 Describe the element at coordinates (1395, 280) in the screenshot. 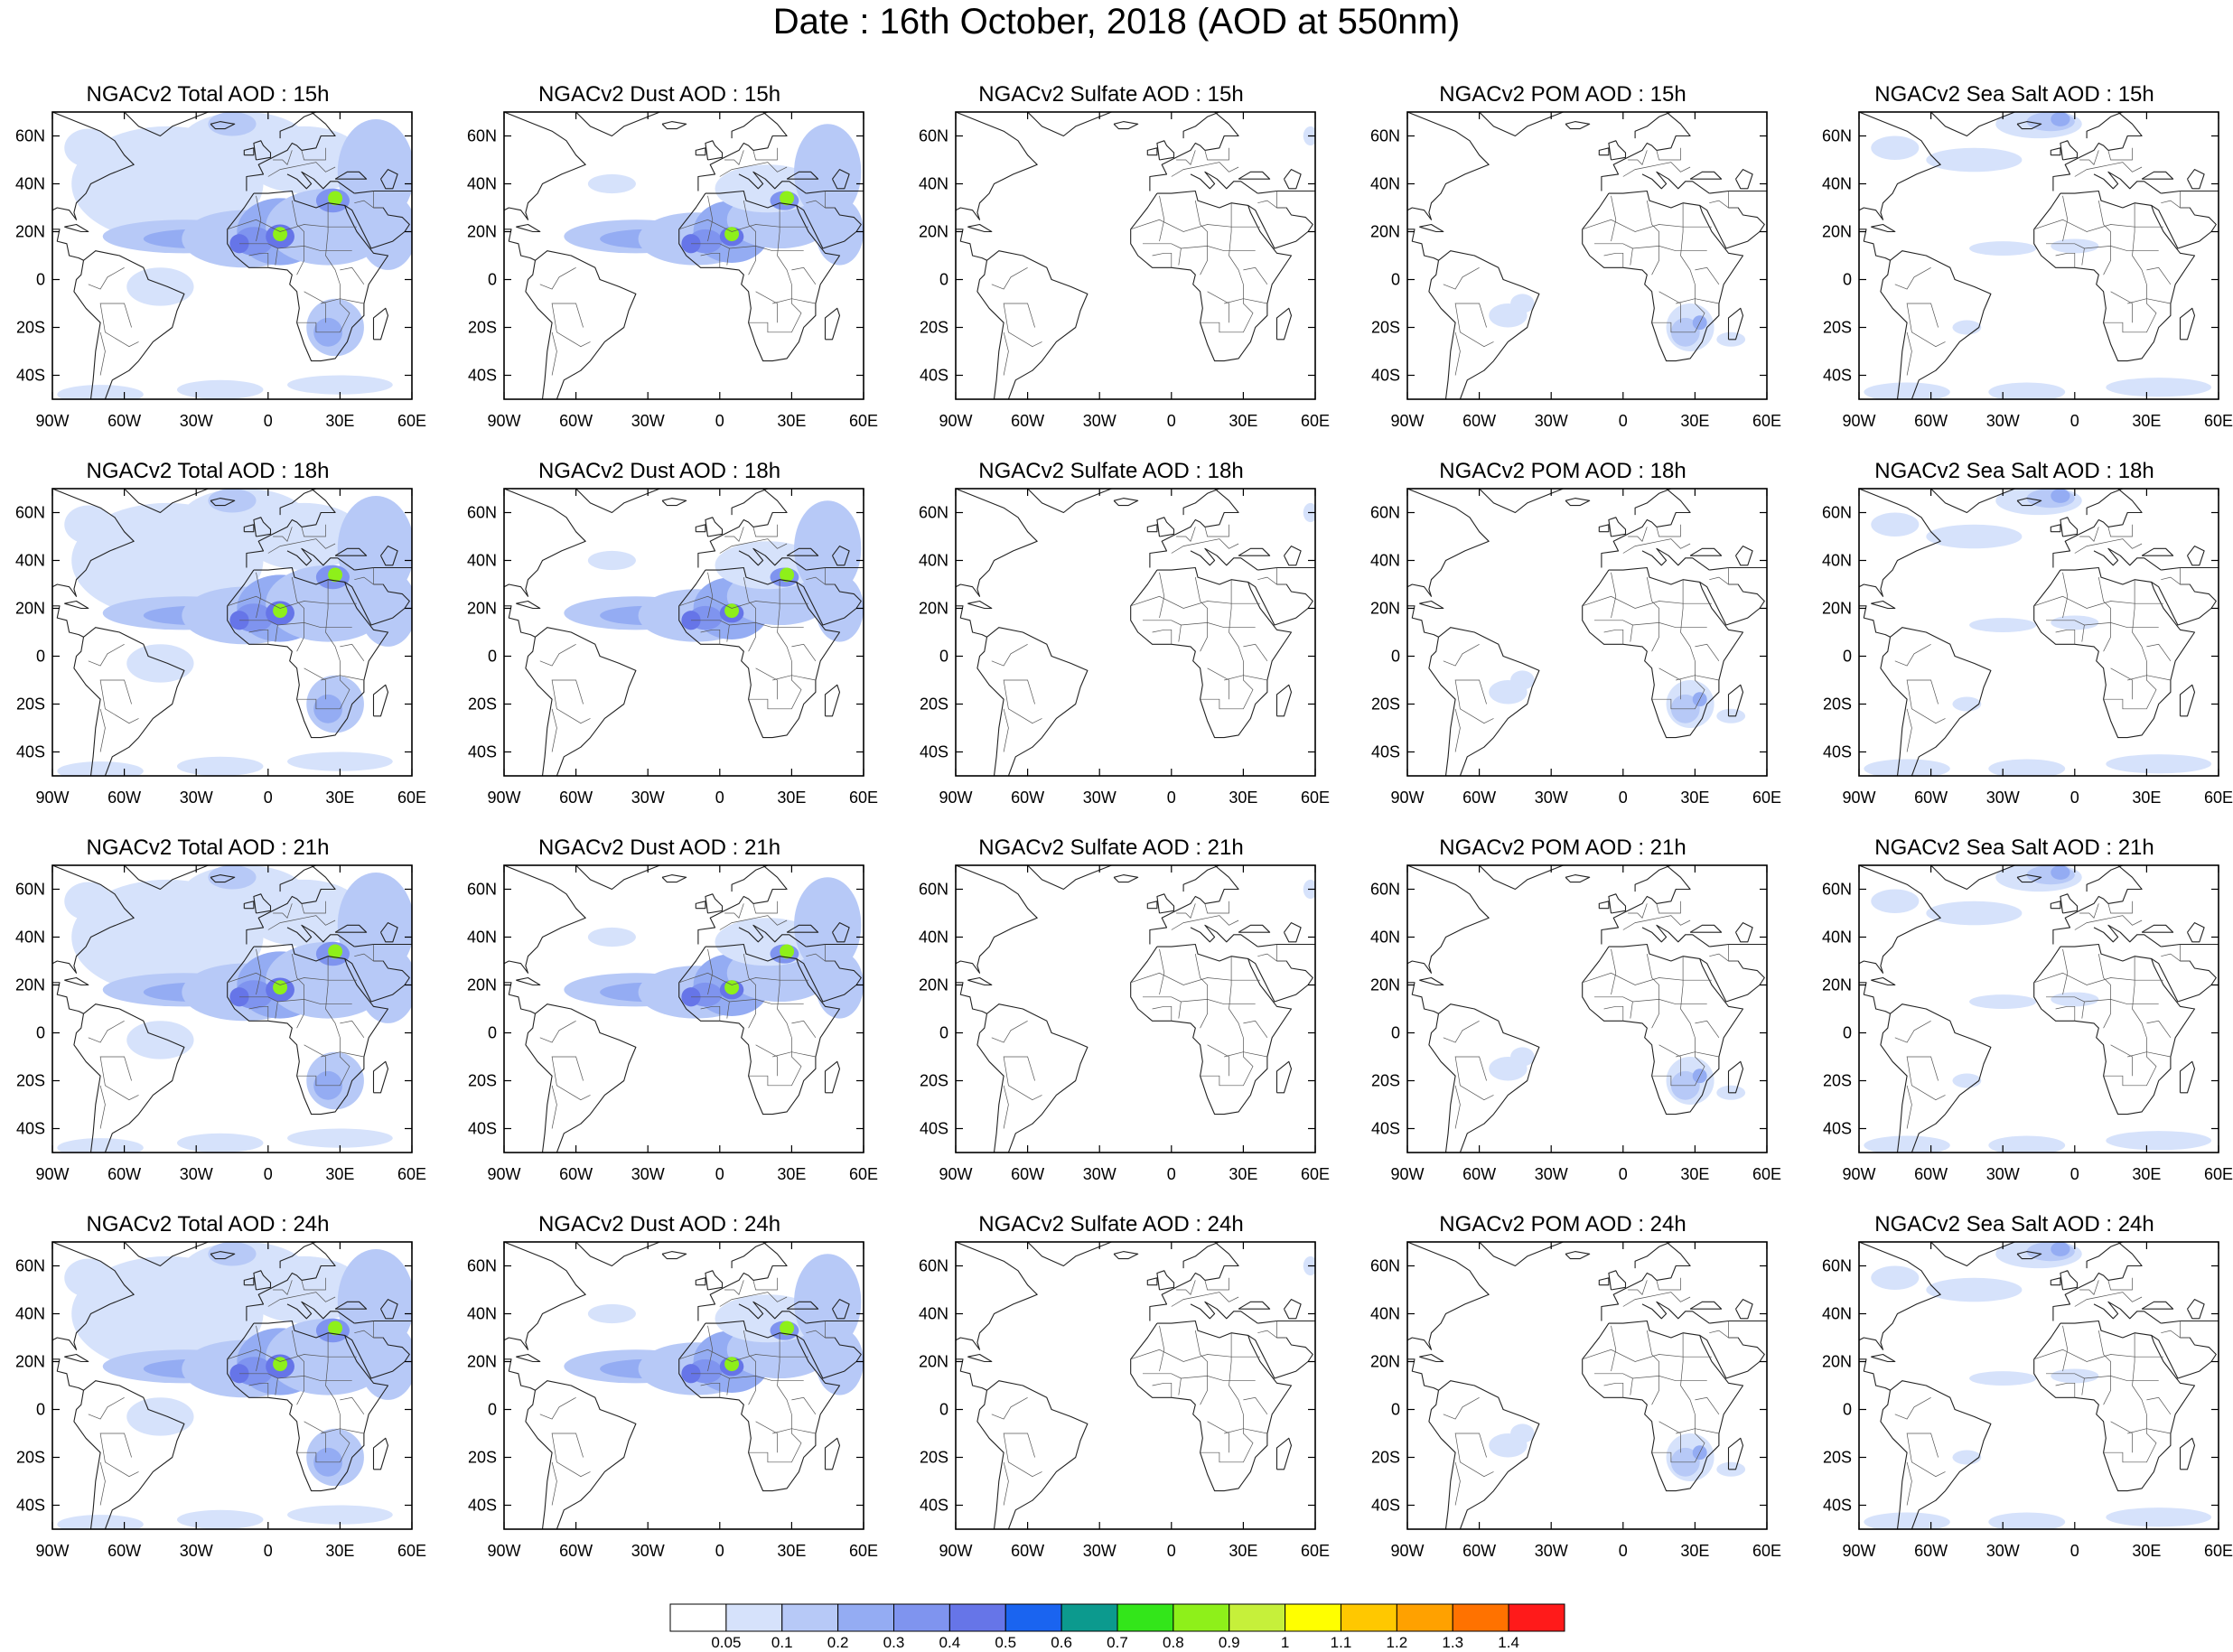

I see `lat-tick-label: 0` at that location.